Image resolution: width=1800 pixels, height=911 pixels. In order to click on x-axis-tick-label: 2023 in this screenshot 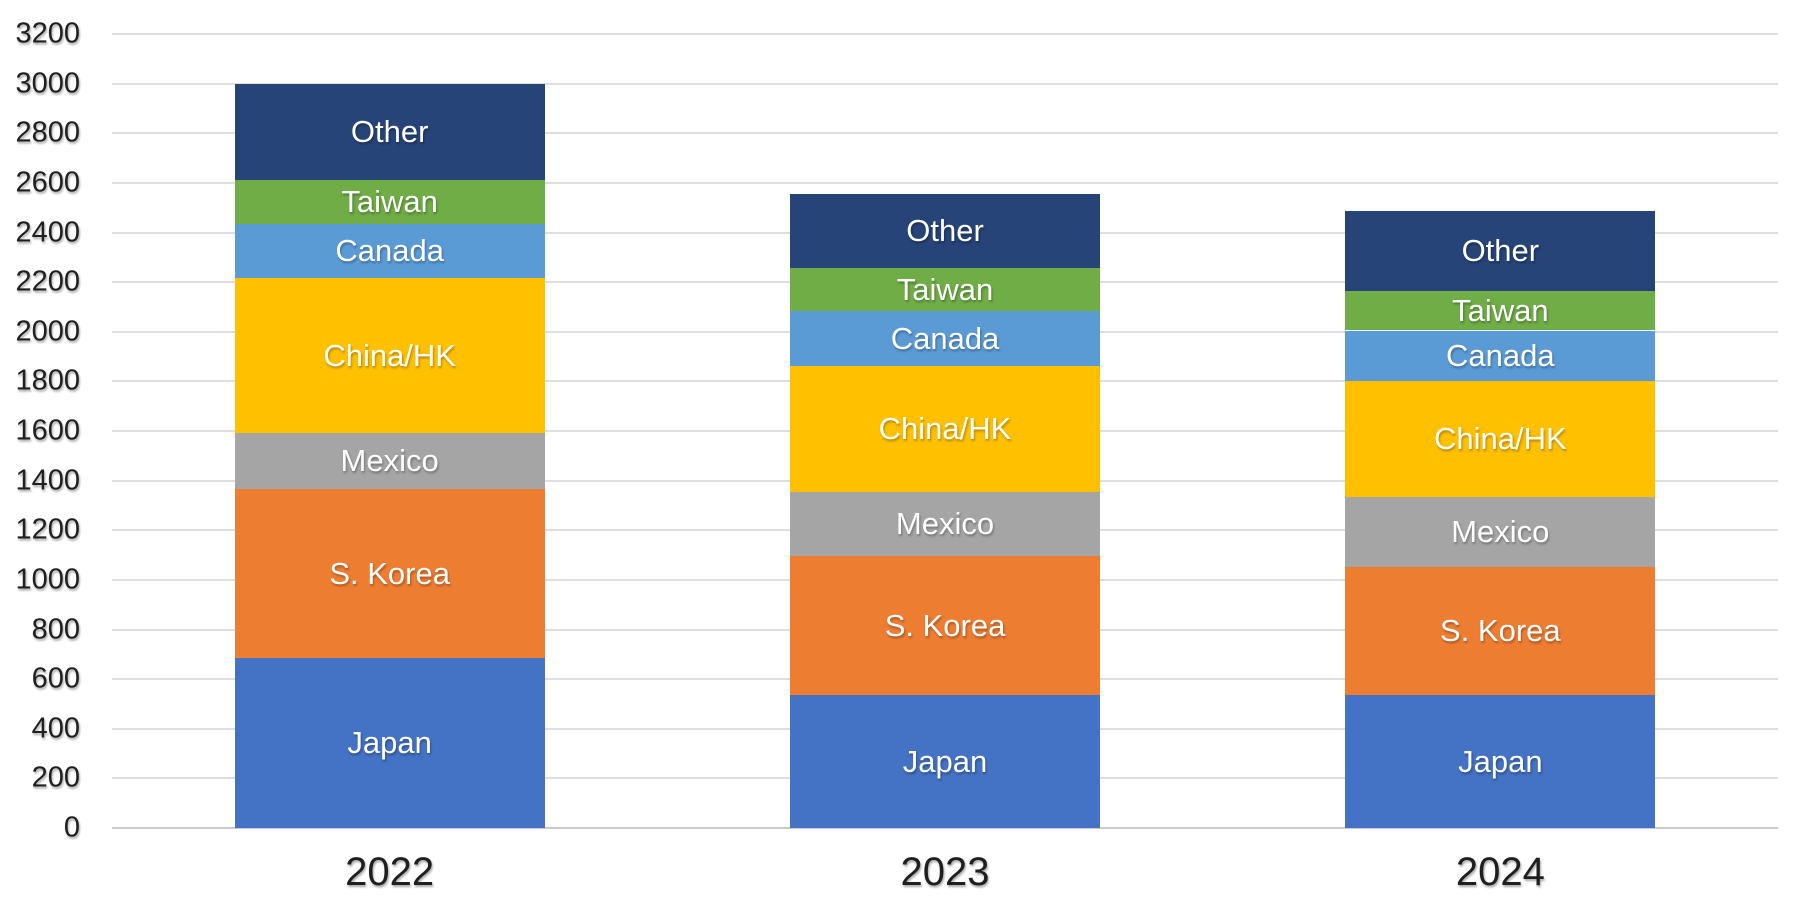, I will do `click(945, 872)`.